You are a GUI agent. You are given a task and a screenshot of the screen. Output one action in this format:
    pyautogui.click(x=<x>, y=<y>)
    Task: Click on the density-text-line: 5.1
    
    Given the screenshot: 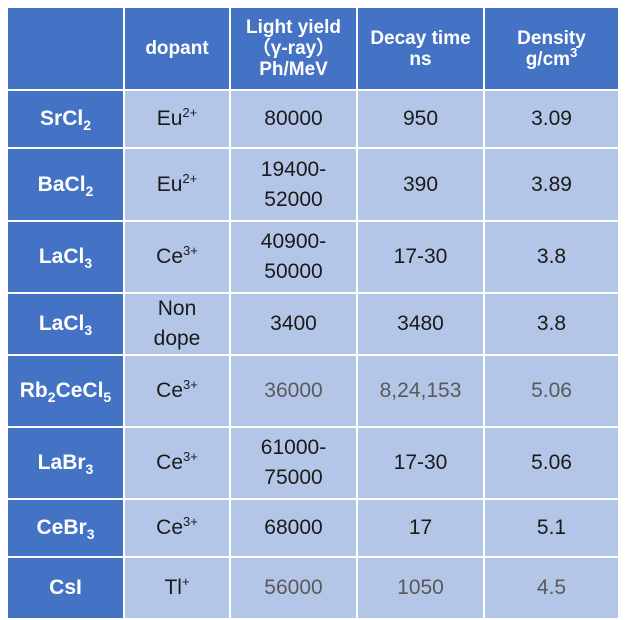 What is the action you would take?
    pyautogui.click(x=551, y=527)
    